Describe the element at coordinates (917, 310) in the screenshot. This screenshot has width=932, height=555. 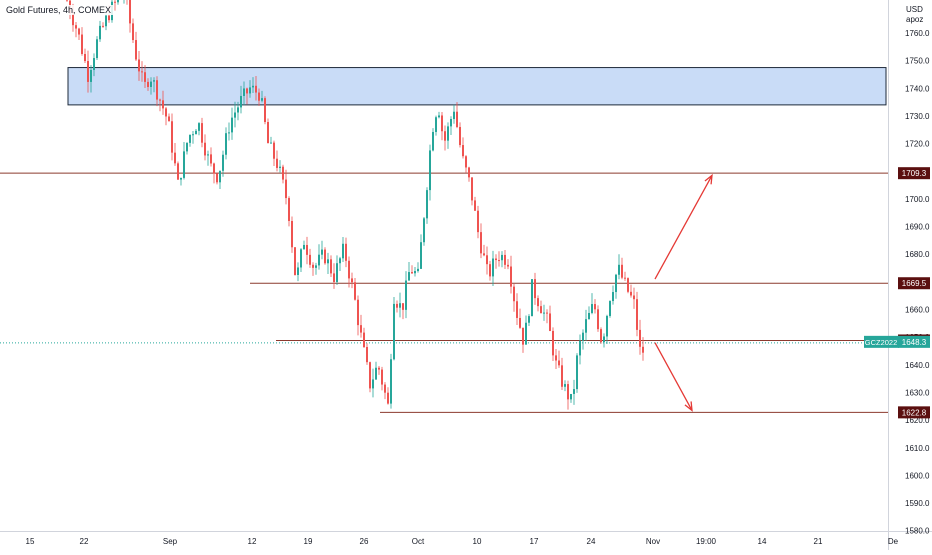
I see `price-tick-label: 1660.0` at that location.